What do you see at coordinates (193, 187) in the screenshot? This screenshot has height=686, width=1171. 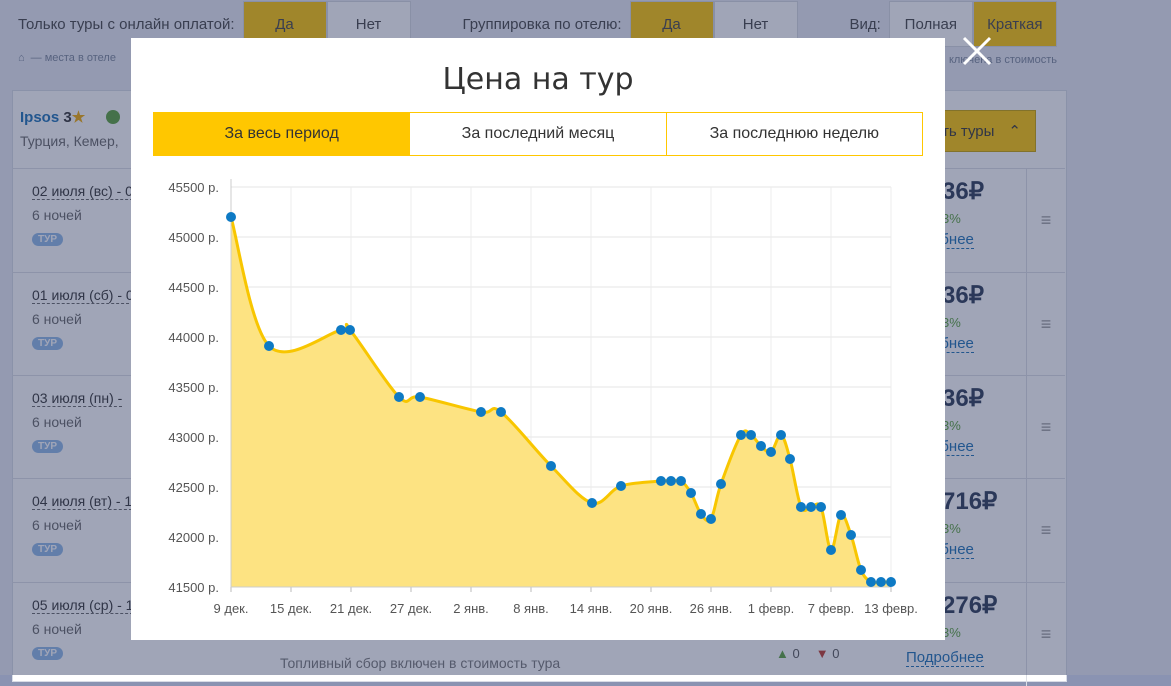 I see `y-tick-label: 45500 р.` at bounding box center [193, 187].